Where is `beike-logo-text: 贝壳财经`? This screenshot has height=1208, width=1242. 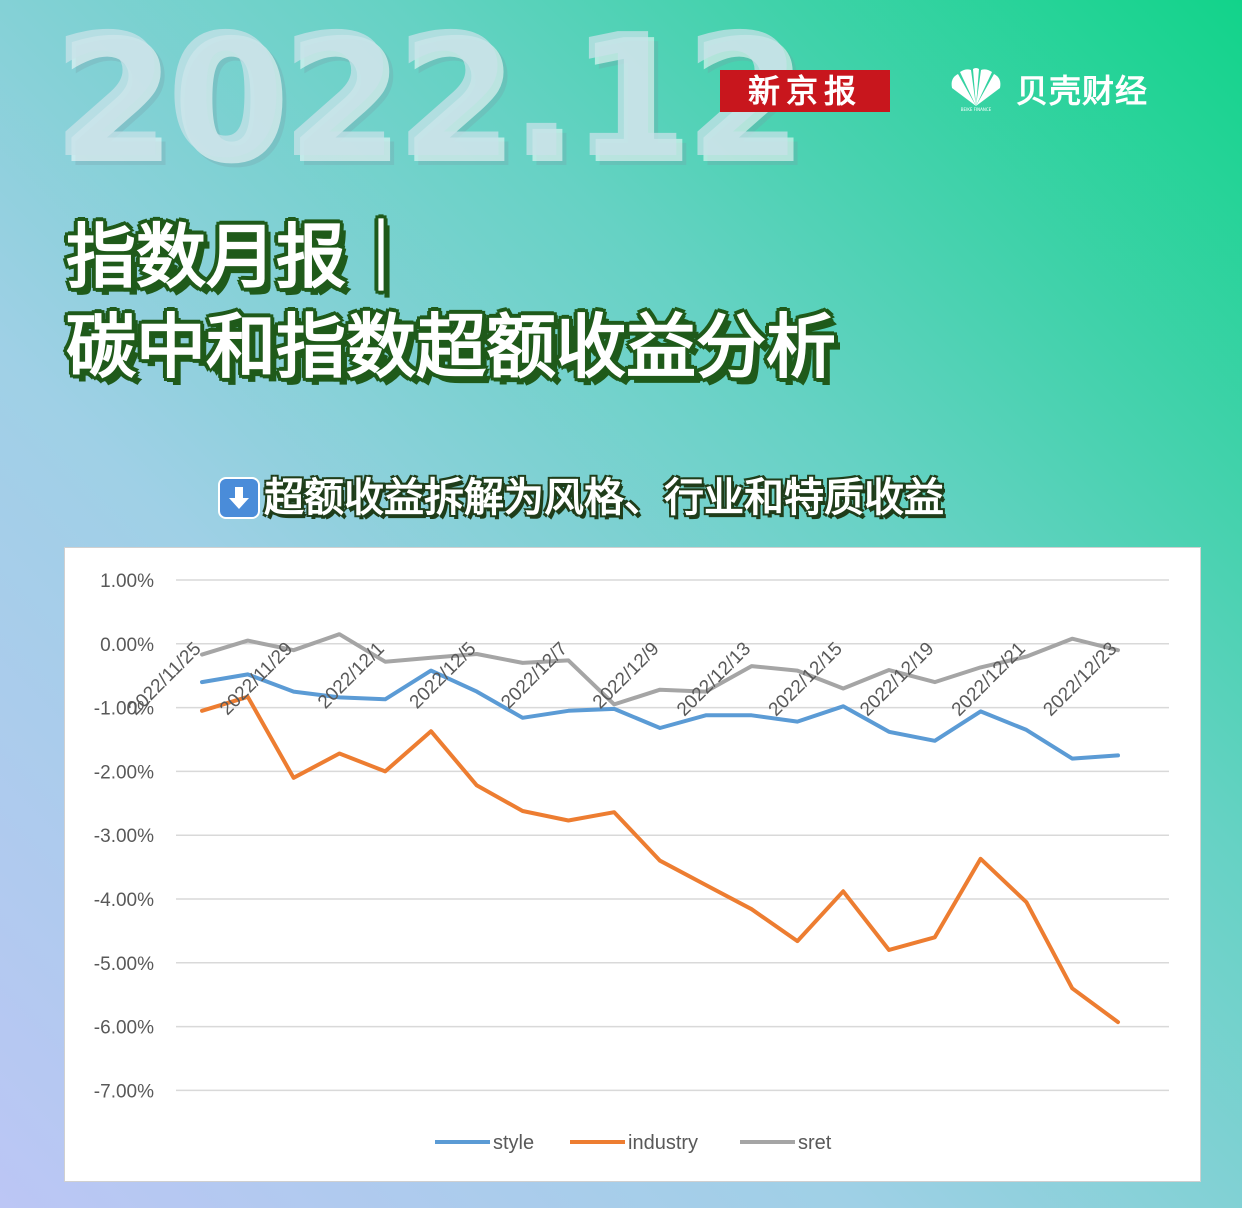 beike-logo-text: 贝壳财经 is located at coordinates (1082, 91).